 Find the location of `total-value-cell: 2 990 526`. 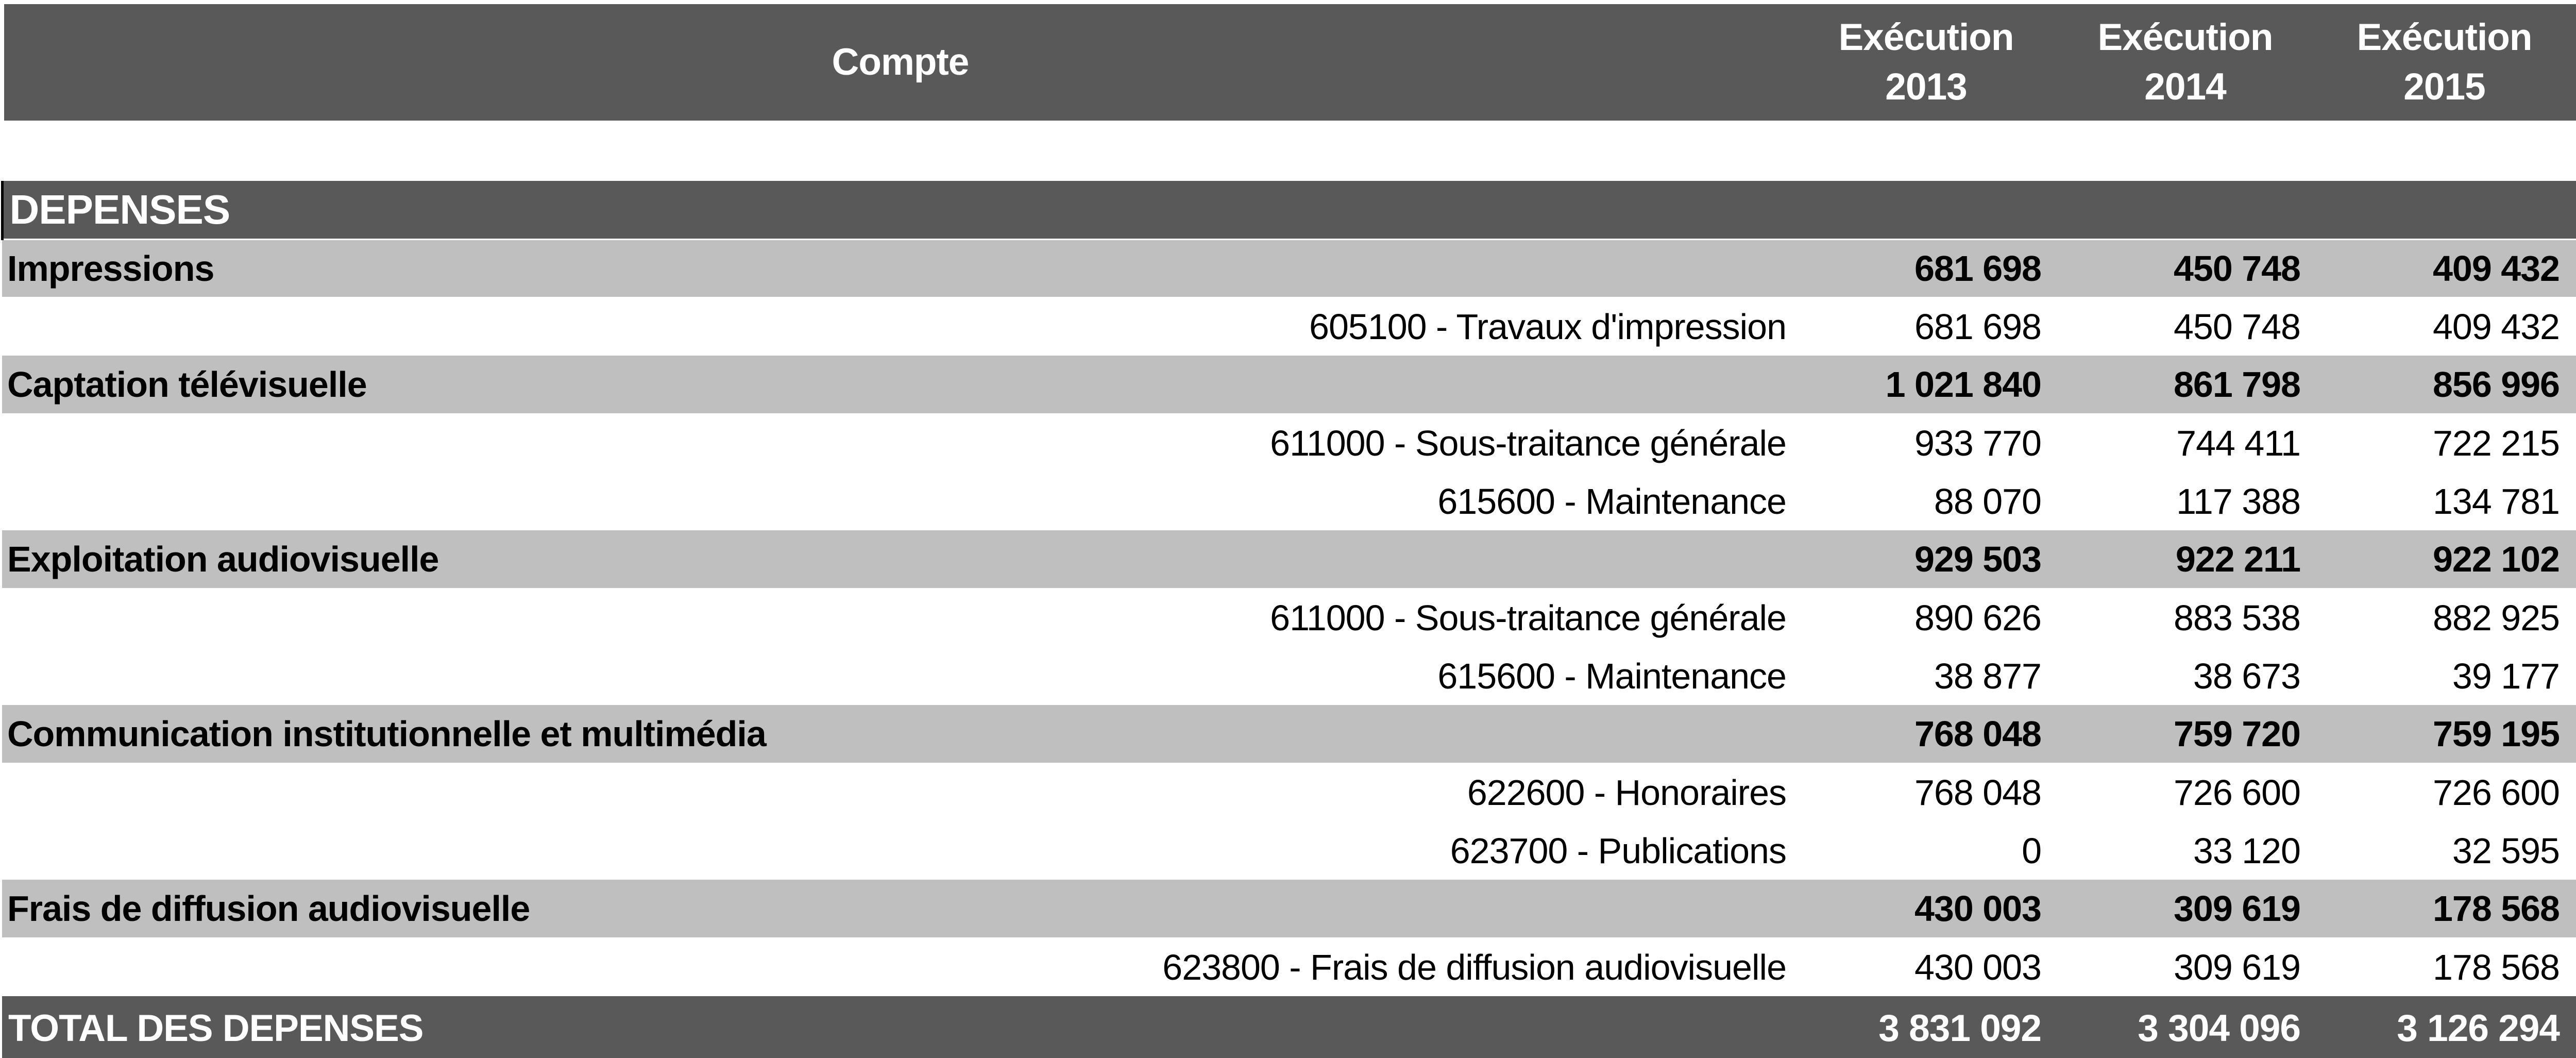

total-value-cell: 2 990 526 is located at coordinates (2575, 1027).